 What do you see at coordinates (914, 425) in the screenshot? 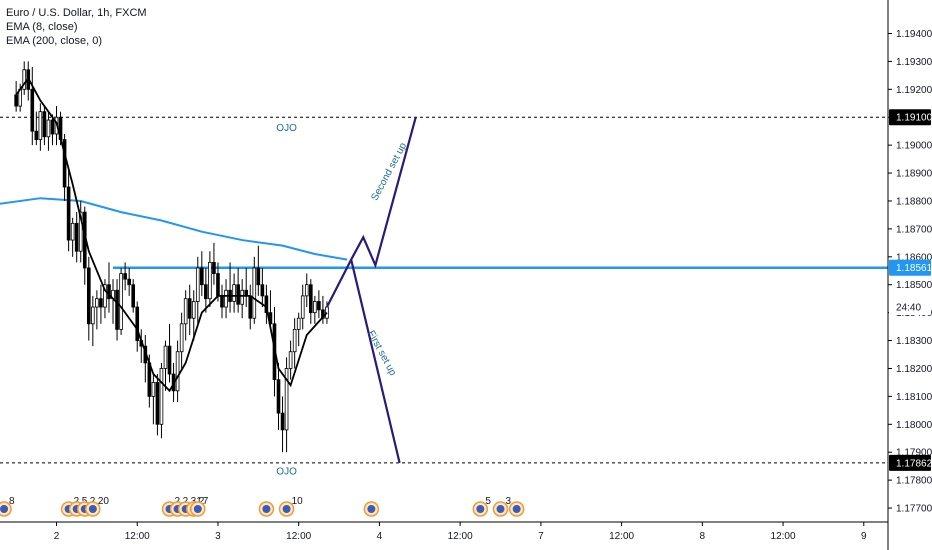
I see `y-tick-label: 1.18000` at bounding box center [914, 425].